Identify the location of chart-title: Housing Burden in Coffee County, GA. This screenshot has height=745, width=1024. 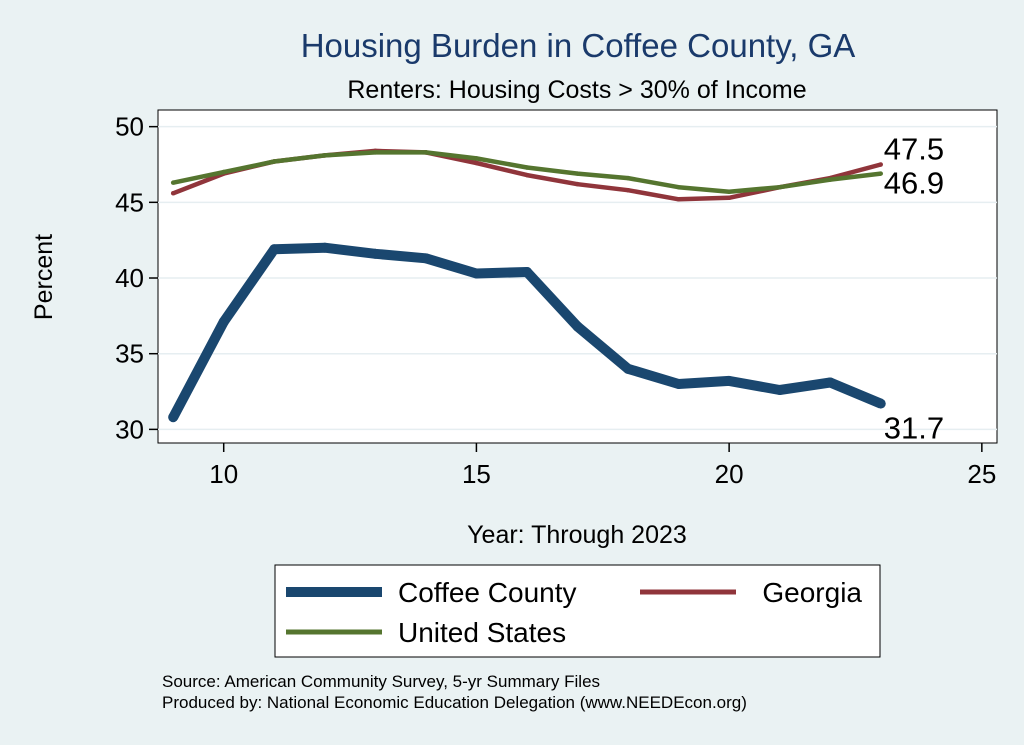
(578, 45).